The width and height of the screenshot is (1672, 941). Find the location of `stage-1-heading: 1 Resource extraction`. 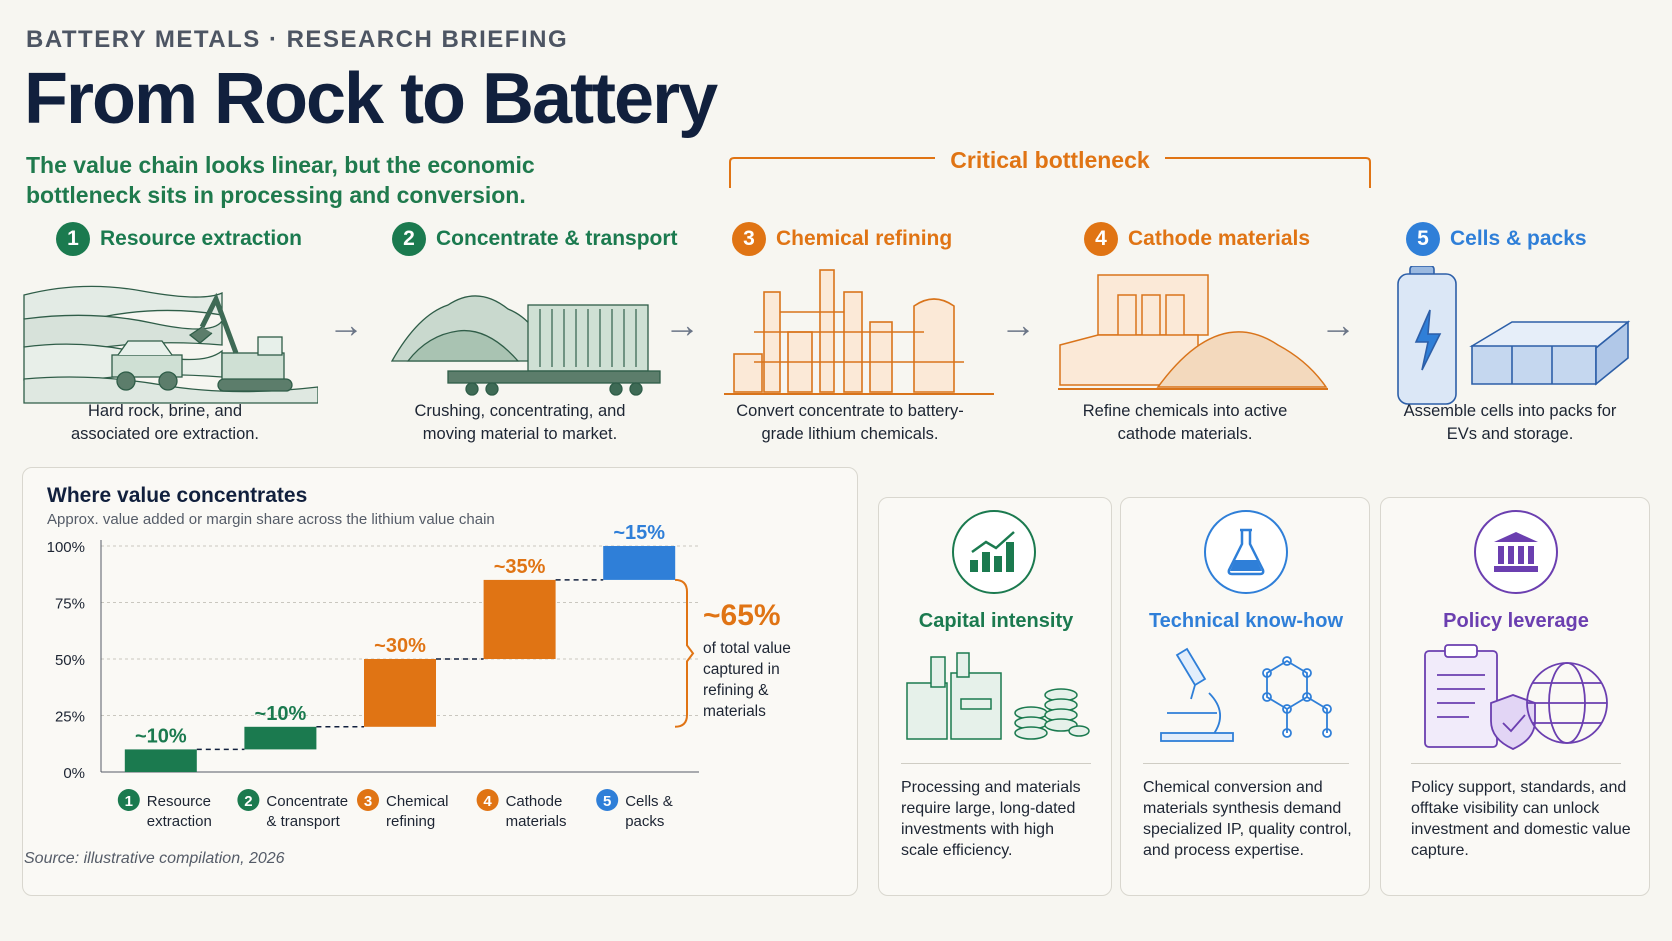

stage-1-heading: 1 Resource extraction is located at coordinates (179, 239).